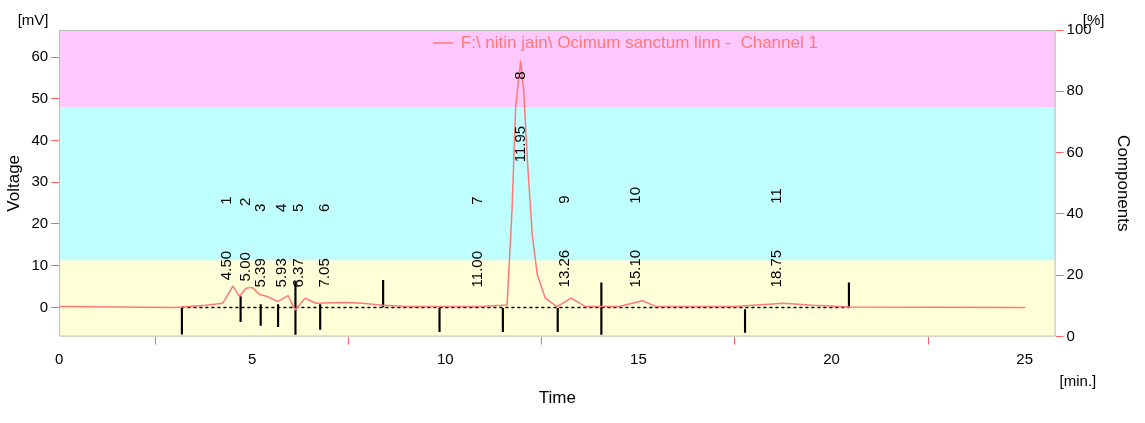  I want to click on y-tick-label: 30, so click(40, 181).